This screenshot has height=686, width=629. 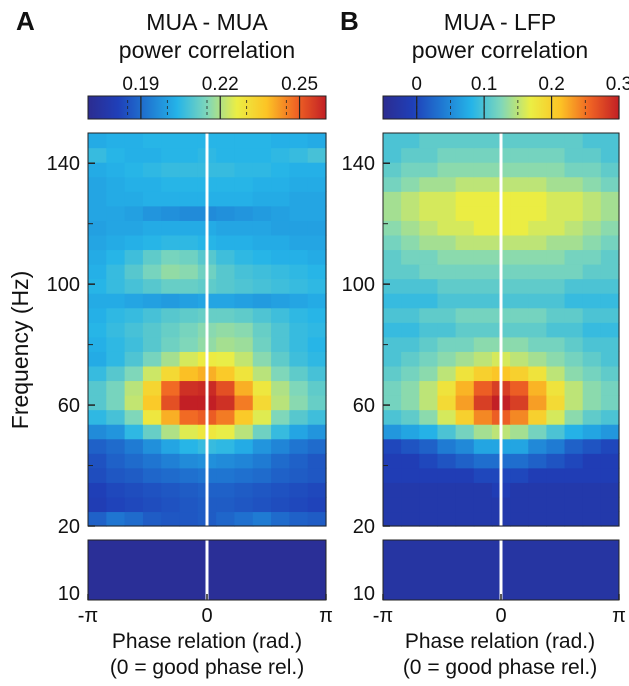 What do you see at coordinates (140, 84) in the screenshot?
I see `colorbar-tick-label: 0.19` at bounding box center [140, 84].